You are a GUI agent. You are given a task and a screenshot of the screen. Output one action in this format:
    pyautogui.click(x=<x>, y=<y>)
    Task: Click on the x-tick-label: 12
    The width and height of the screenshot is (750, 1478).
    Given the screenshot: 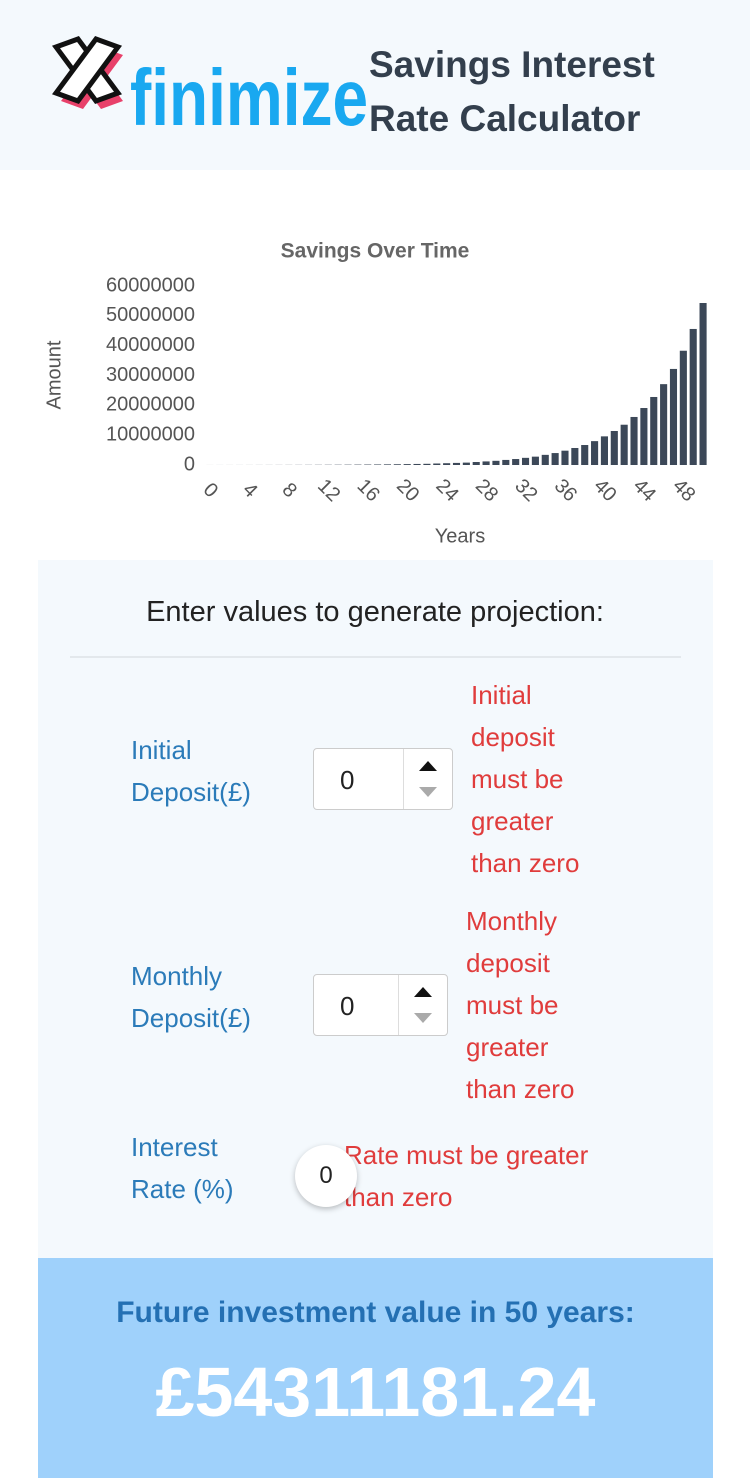 What is the action you would take?
    pyautogui.click(x=328, y=490)
    